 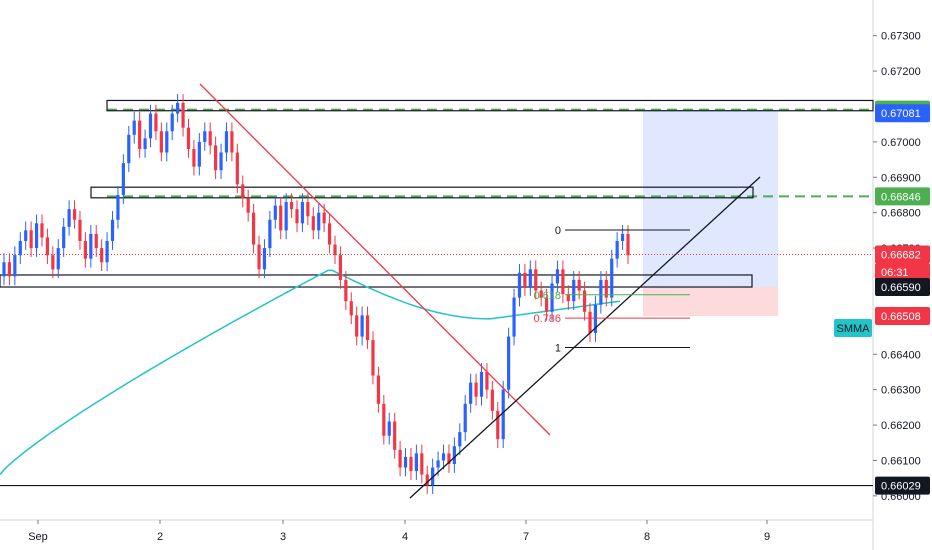 I want to click on price-tag: 0.67081, so click(x=902, y=113).